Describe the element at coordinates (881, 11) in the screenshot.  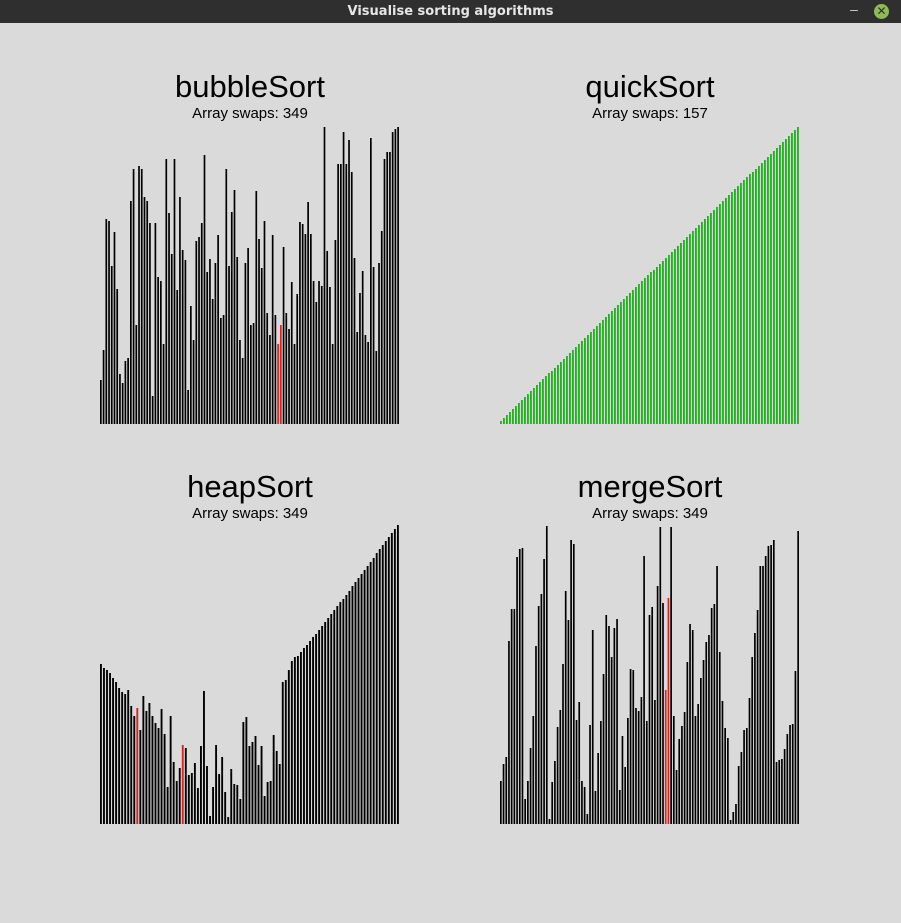
I see `close-button: ✕` at that location.